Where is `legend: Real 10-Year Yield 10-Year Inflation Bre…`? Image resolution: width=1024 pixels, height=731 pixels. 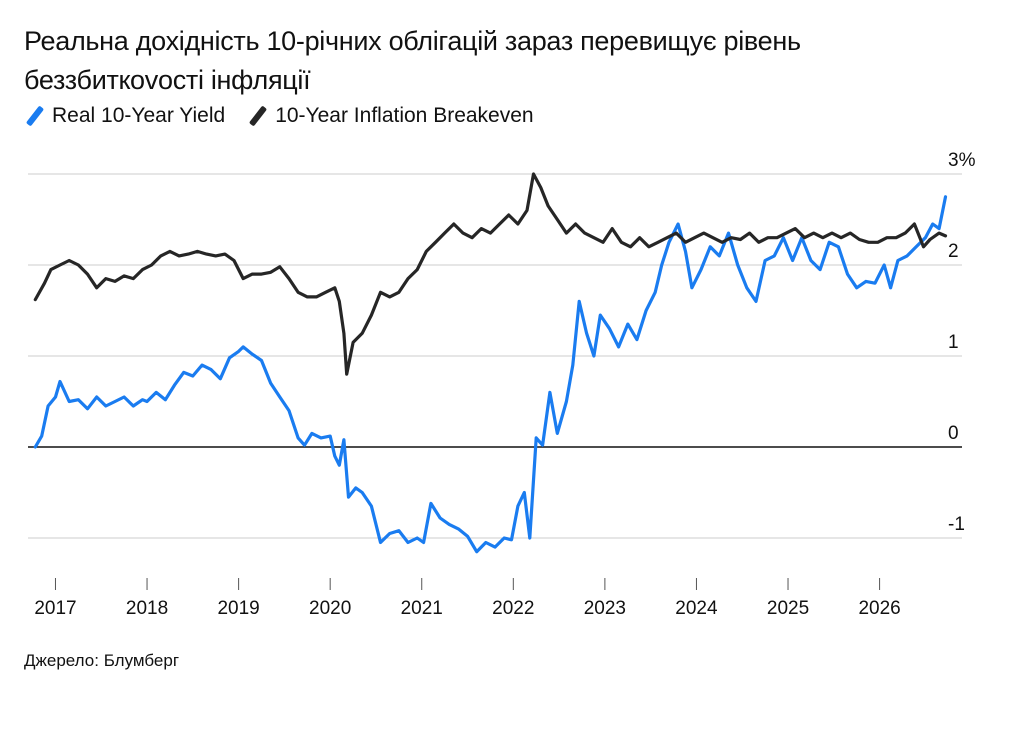
legend: Real 10-Year Yield 10-Year Inflation Bre… is located at coordinates (290, 116).